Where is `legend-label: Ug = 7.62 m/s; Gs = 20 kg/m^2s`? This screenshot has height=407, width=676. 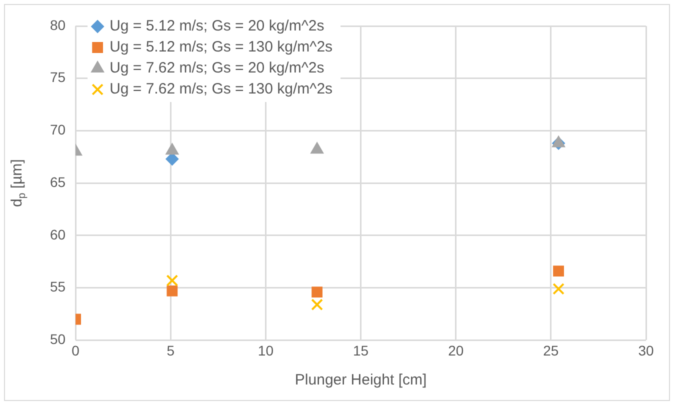 legend-label: Ug = 7.62 m/s; Gs = 20 kg/m^2s is located at coordinates (217, 68).